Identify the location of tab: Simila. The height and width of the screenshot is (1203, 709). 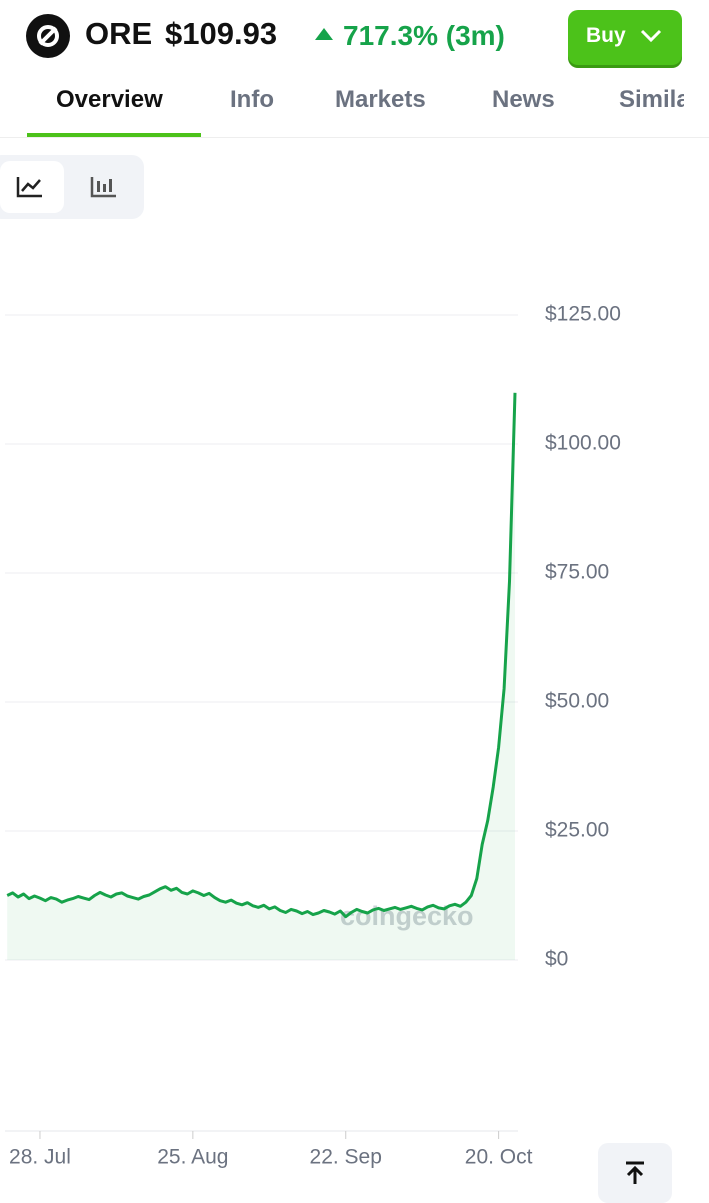
(651, 99).